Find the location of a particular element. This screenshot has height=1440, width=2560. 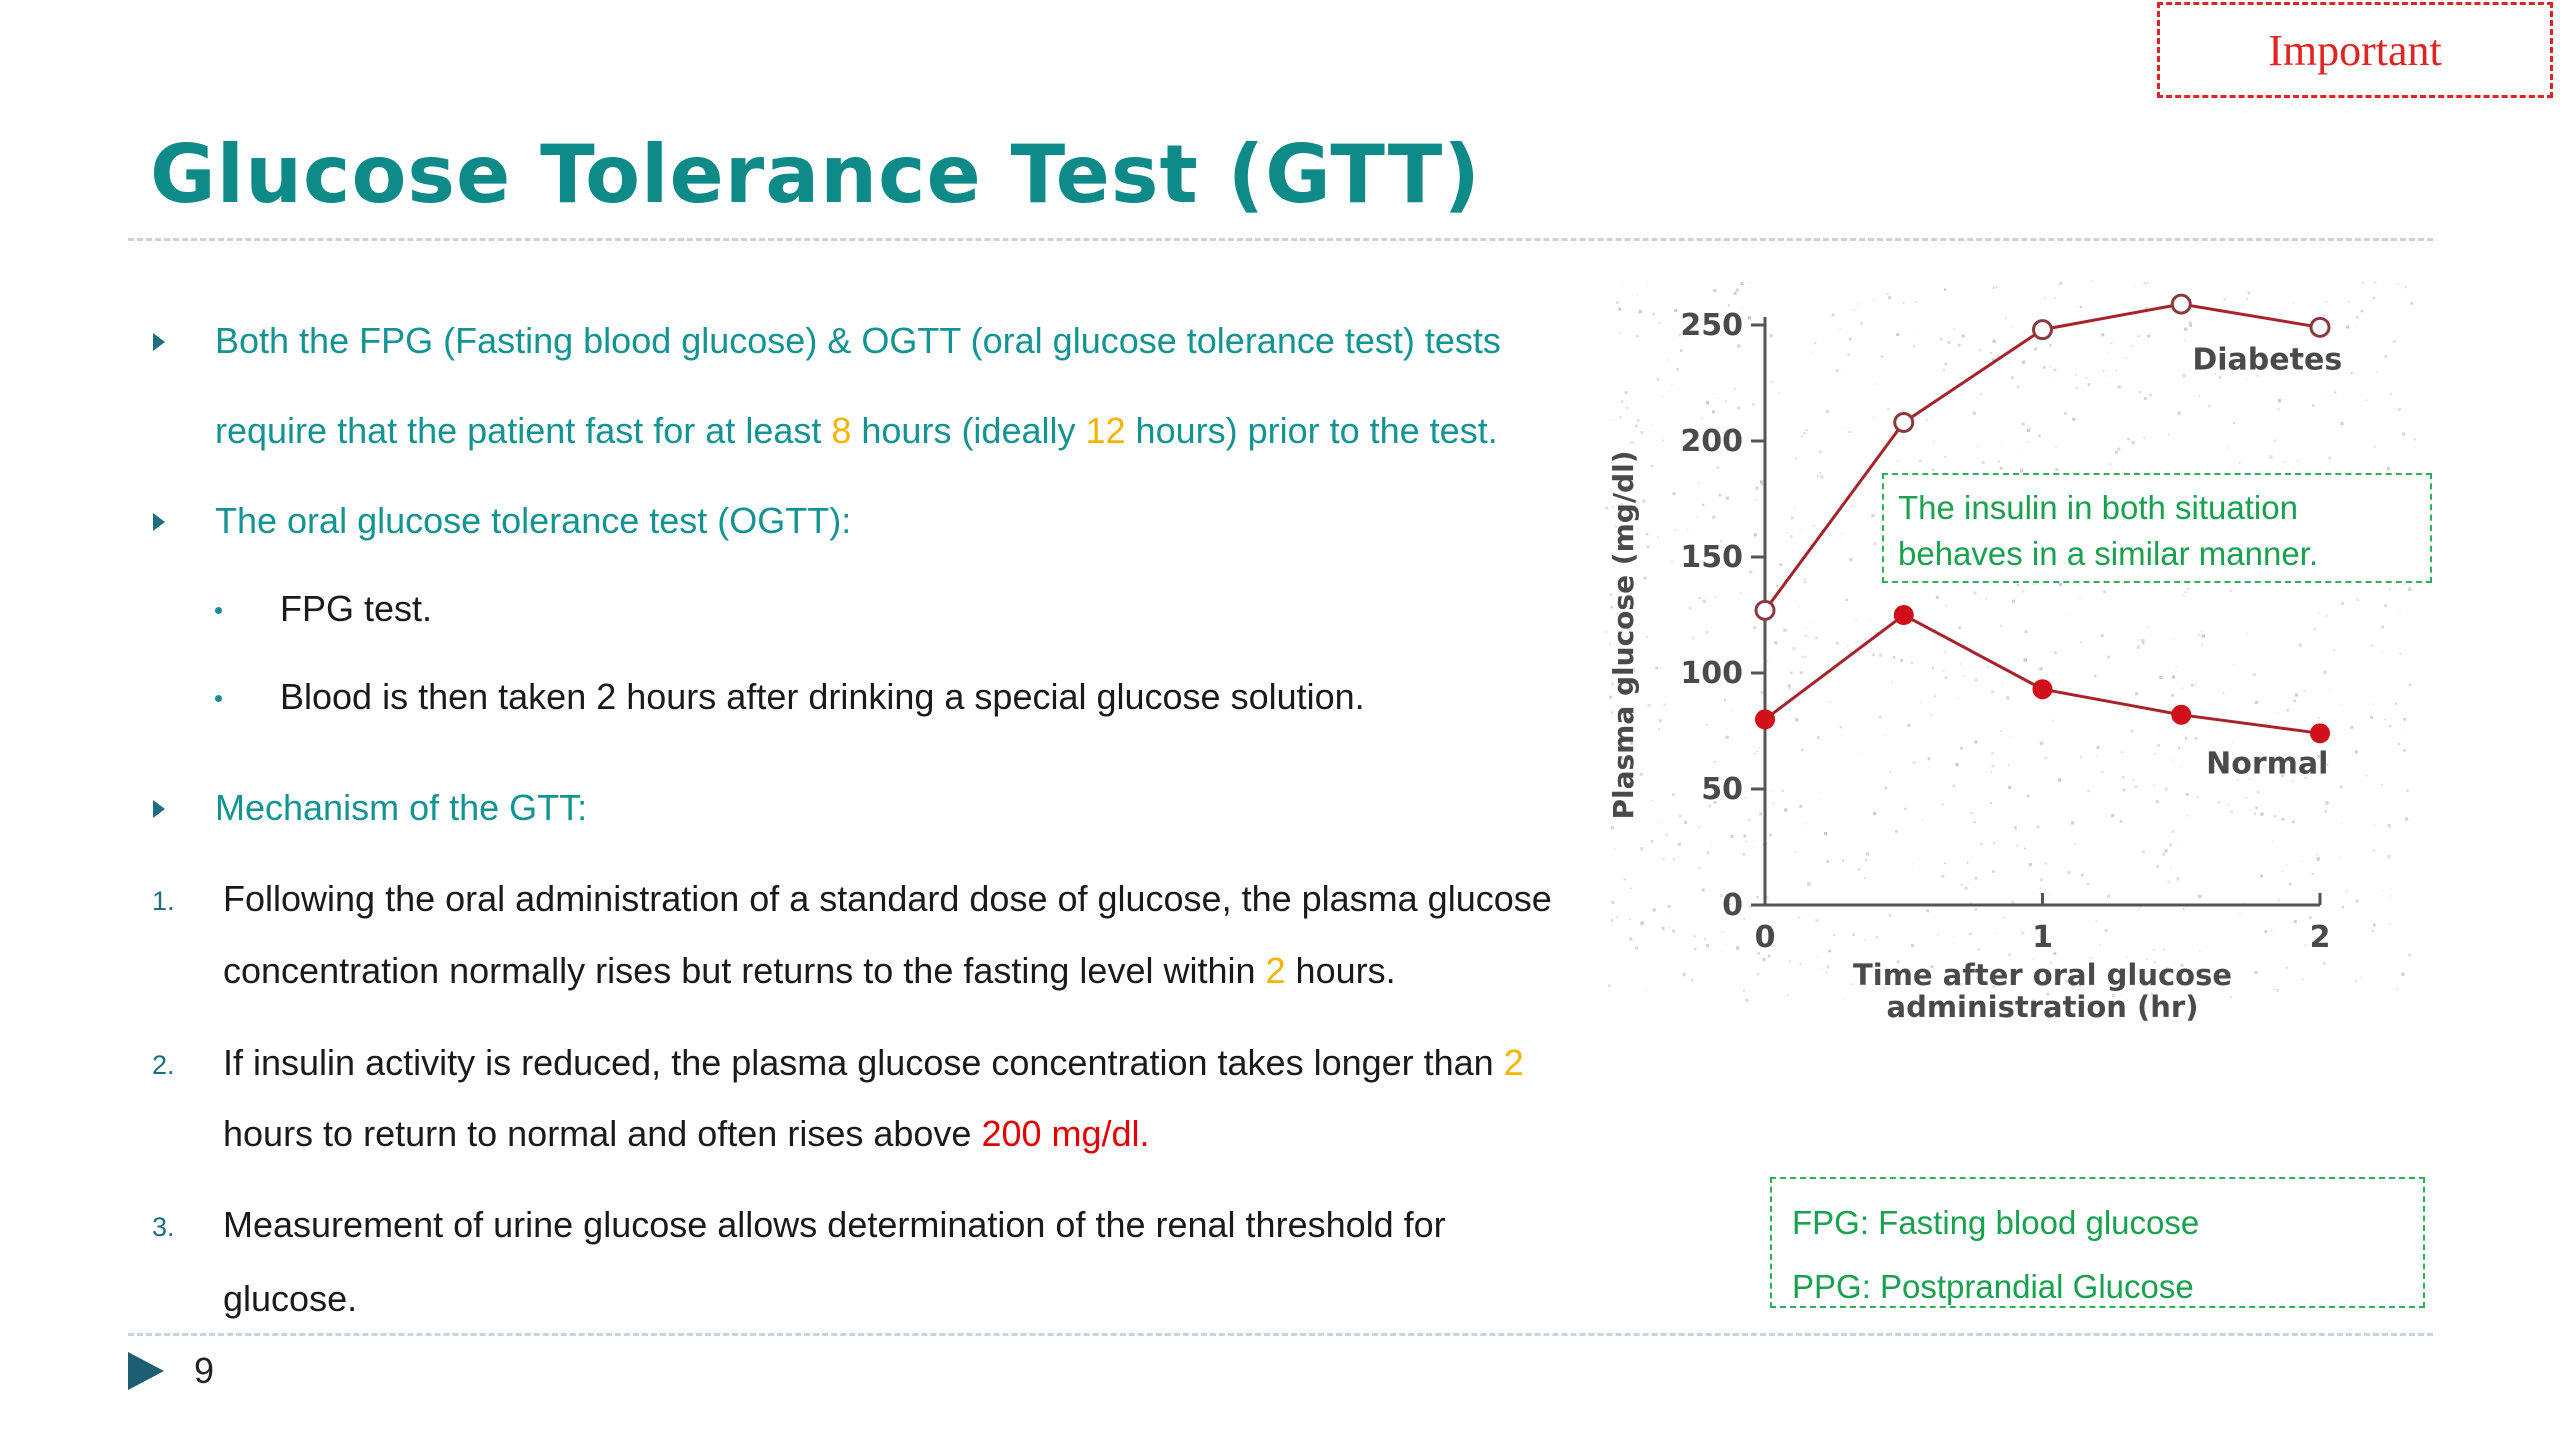

x-axis-label-line1: Time after oral glucose is located at coordinates (2042, 975).